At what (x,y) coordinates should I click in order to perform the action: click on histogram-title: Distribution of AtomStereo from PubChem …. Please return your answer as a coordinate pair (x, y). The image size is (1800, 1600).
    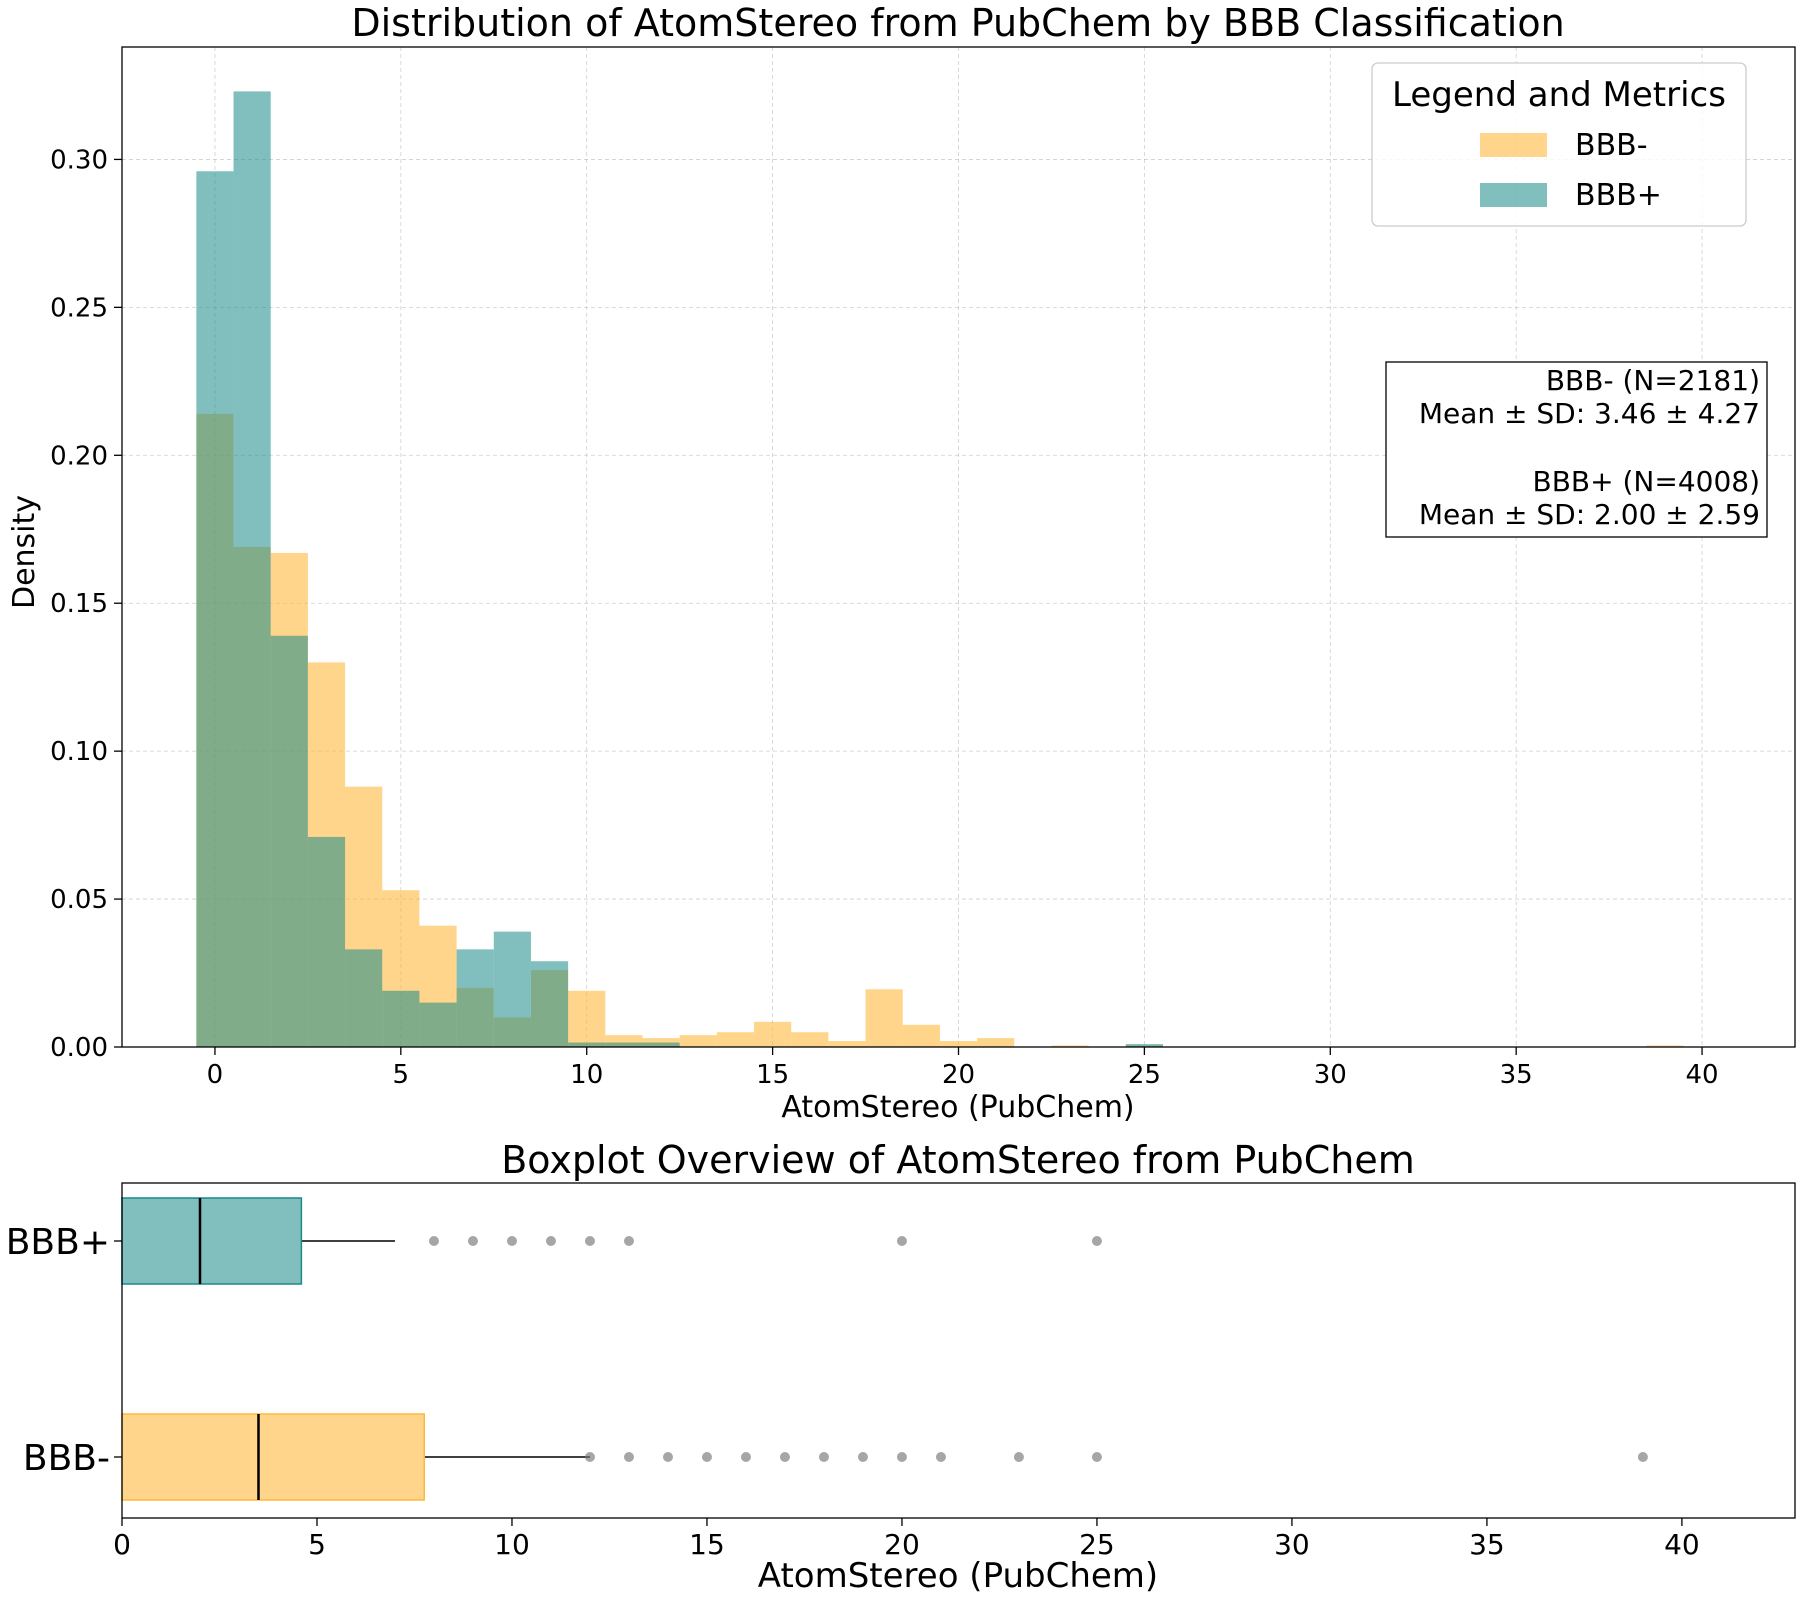
    Looking at the image, I should click on (957, 23).